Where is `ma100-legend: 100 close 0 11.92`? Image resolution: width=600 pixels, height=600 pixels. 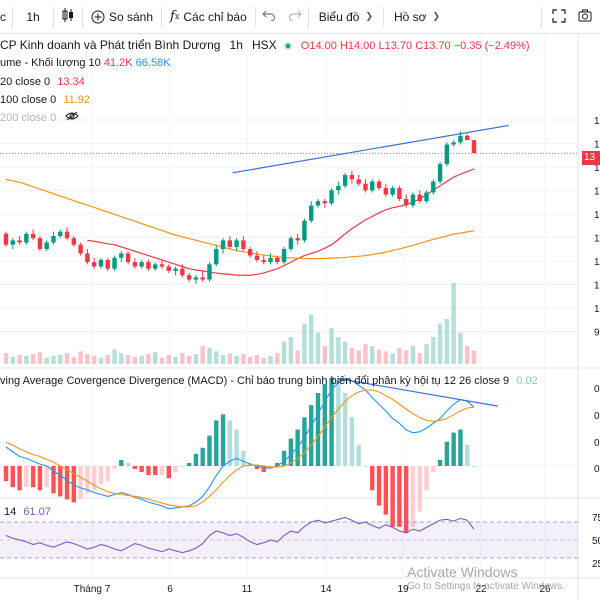 ma100-legend: 100 close 0 11.92 is located at coordinates (45, 100).